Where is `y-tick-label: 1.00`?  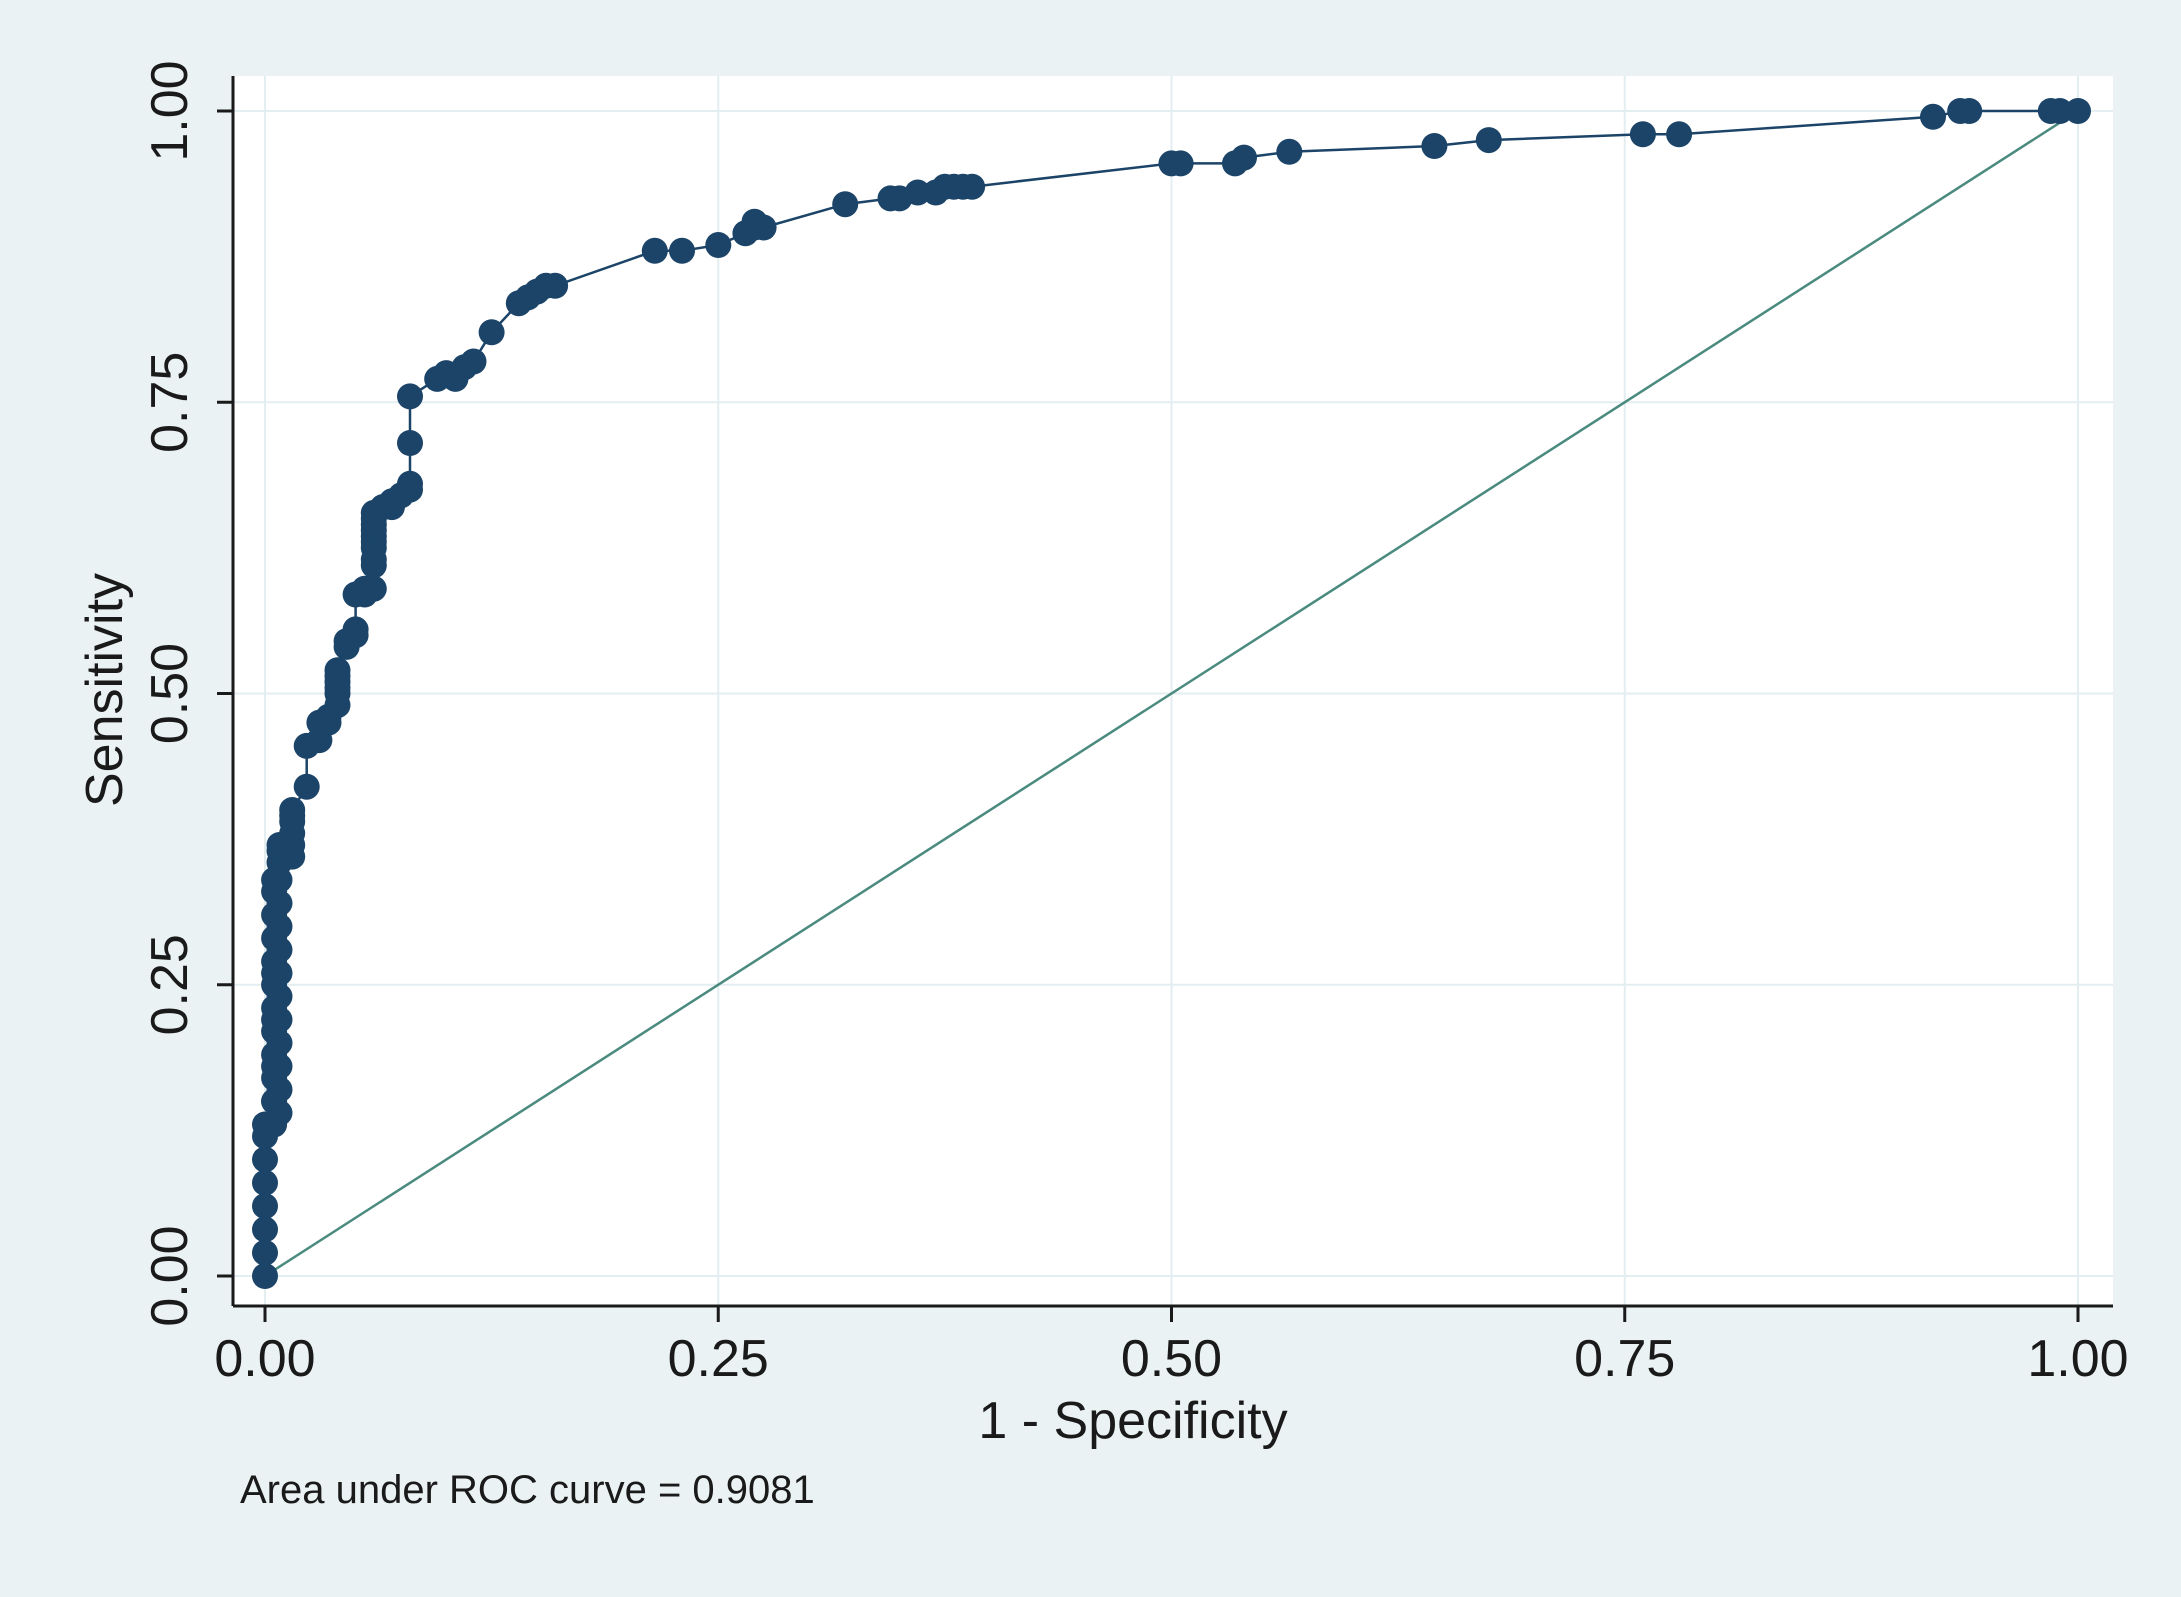 y-tick-label: 1.00 is located at coordinates (170, 110).